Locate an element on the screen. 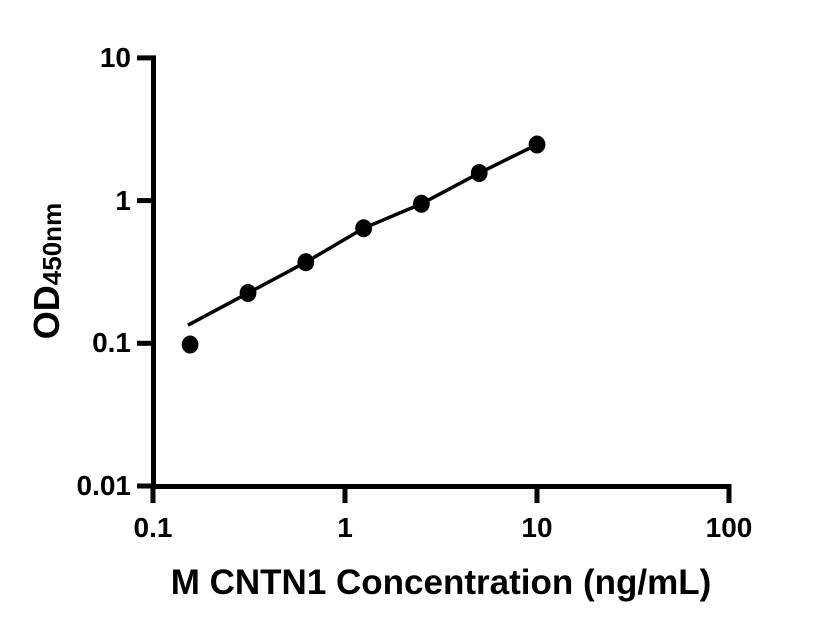 The image size is (816, 640). x-axis-title: M CNTN1 Concentration (ng/mL) is located at coordinates (441, 582).